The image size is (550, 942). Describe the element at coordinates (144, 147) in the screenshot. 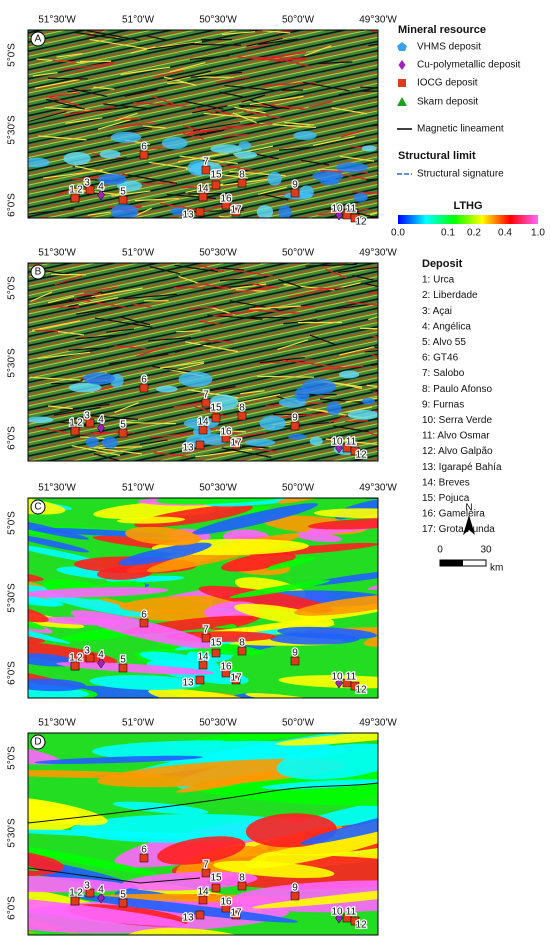

I see `deposit-number: 6` at that location.